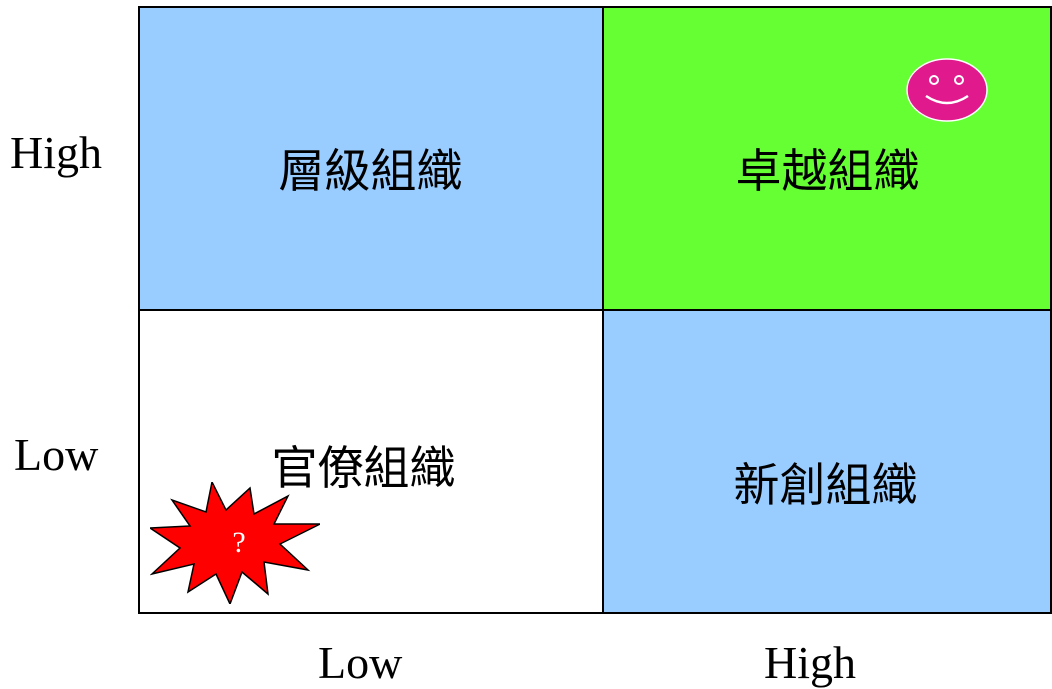  Describe the element at coordinates (56, 152) in the screenshot. I see `y-axis-high-label: High` at that location.